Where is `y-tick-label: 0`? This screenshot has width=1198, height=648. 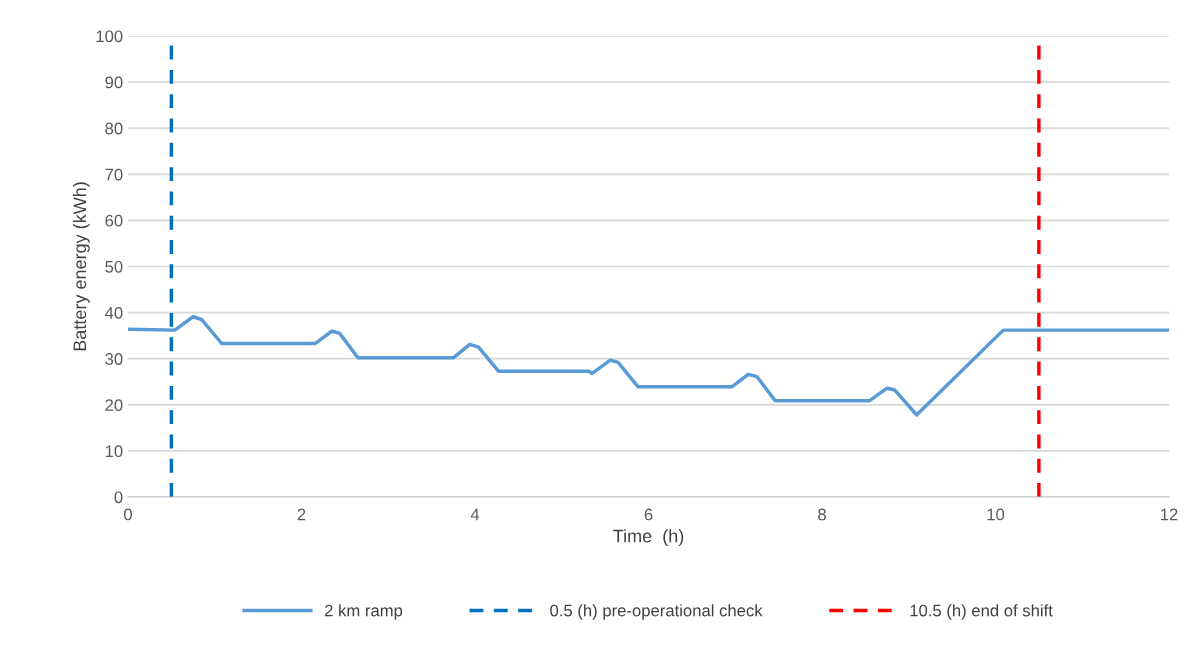 y-tick-label: 0 is located at coordinates (118, 497).